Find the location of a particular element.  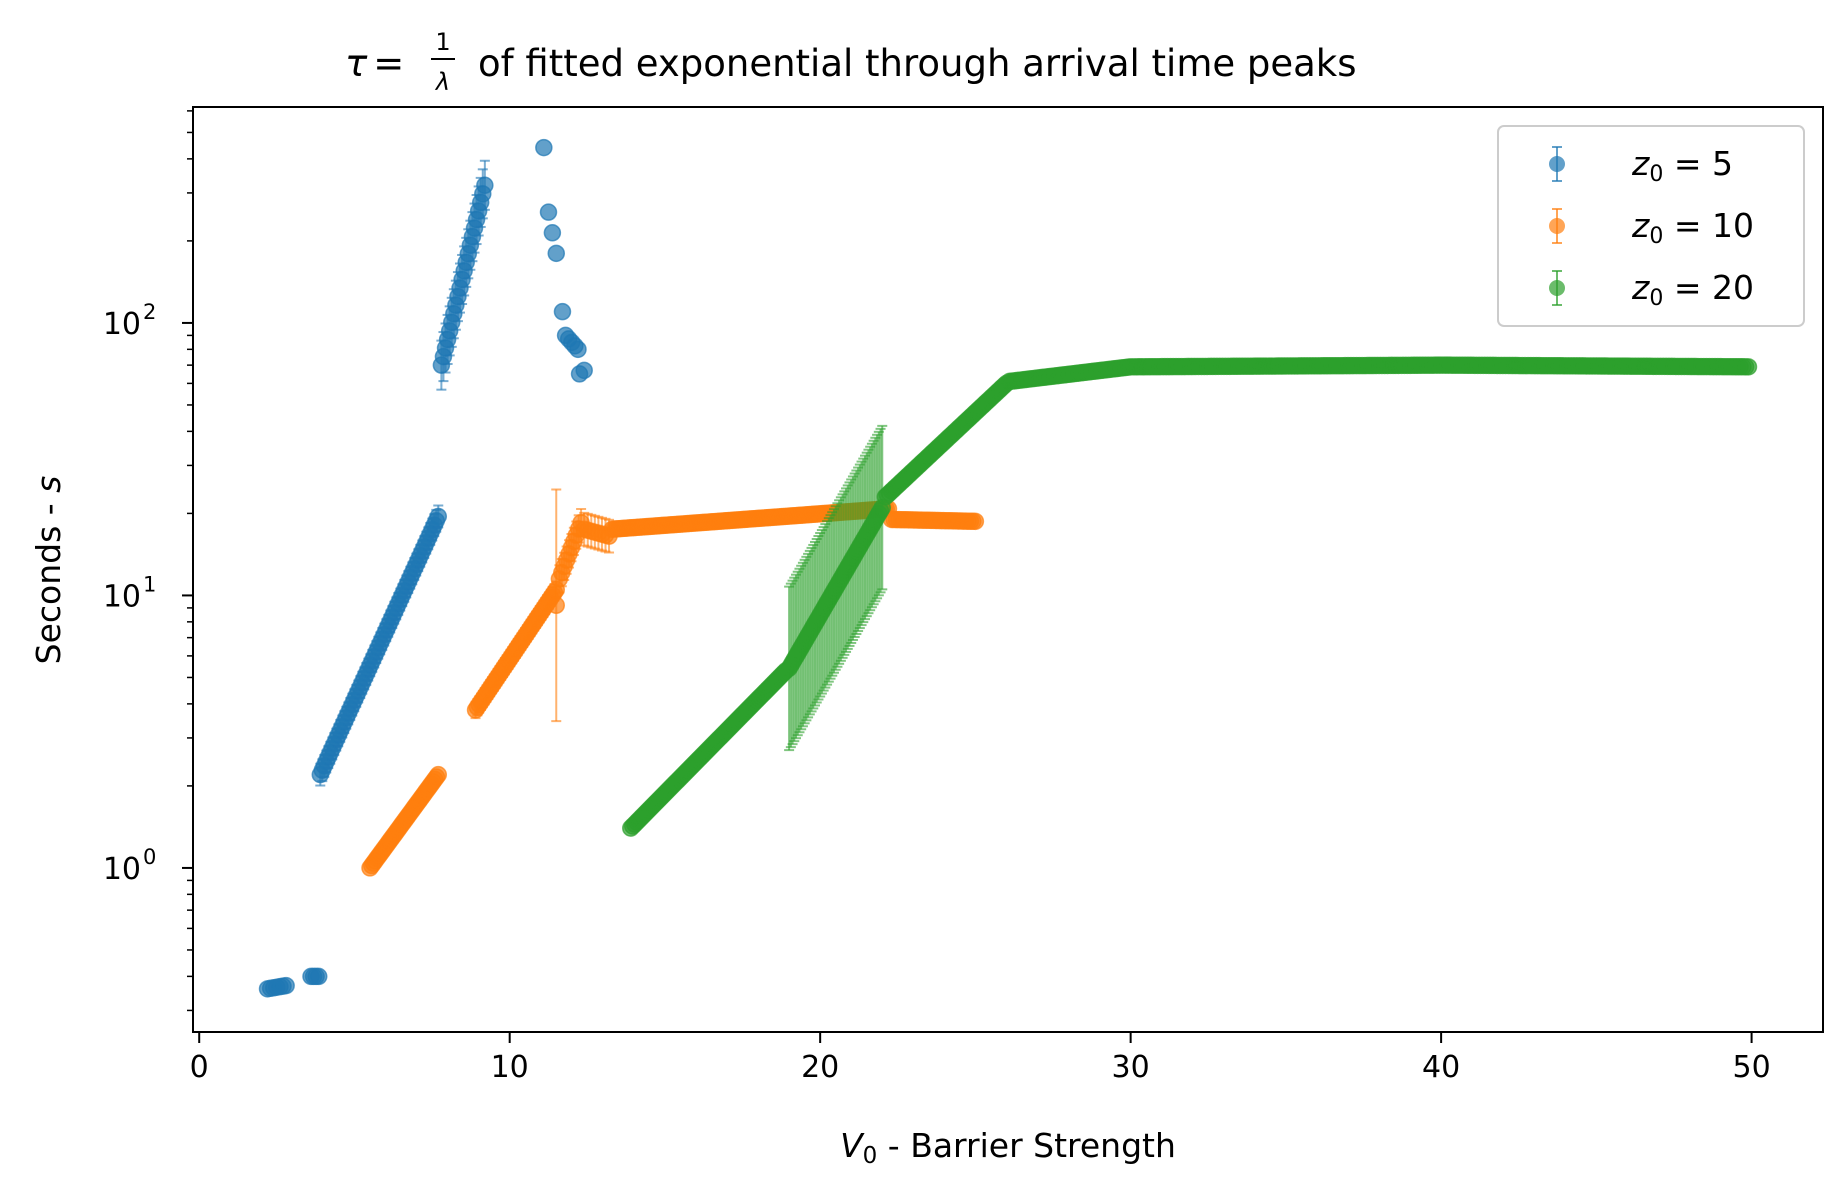

x-label-text: - Barrier Strength is located at coordinates (1026, 1145).